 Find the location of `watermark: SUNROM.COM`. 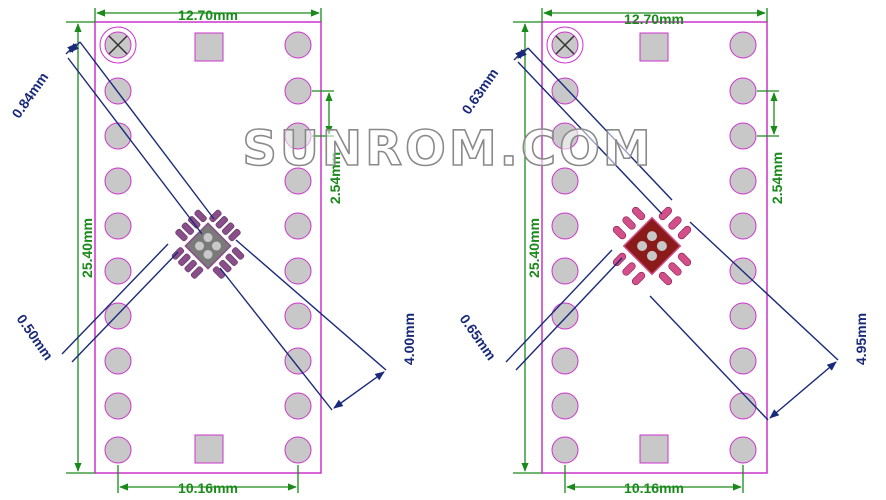

watermark: SUNROM.COM is located at coordinates (447, 149).